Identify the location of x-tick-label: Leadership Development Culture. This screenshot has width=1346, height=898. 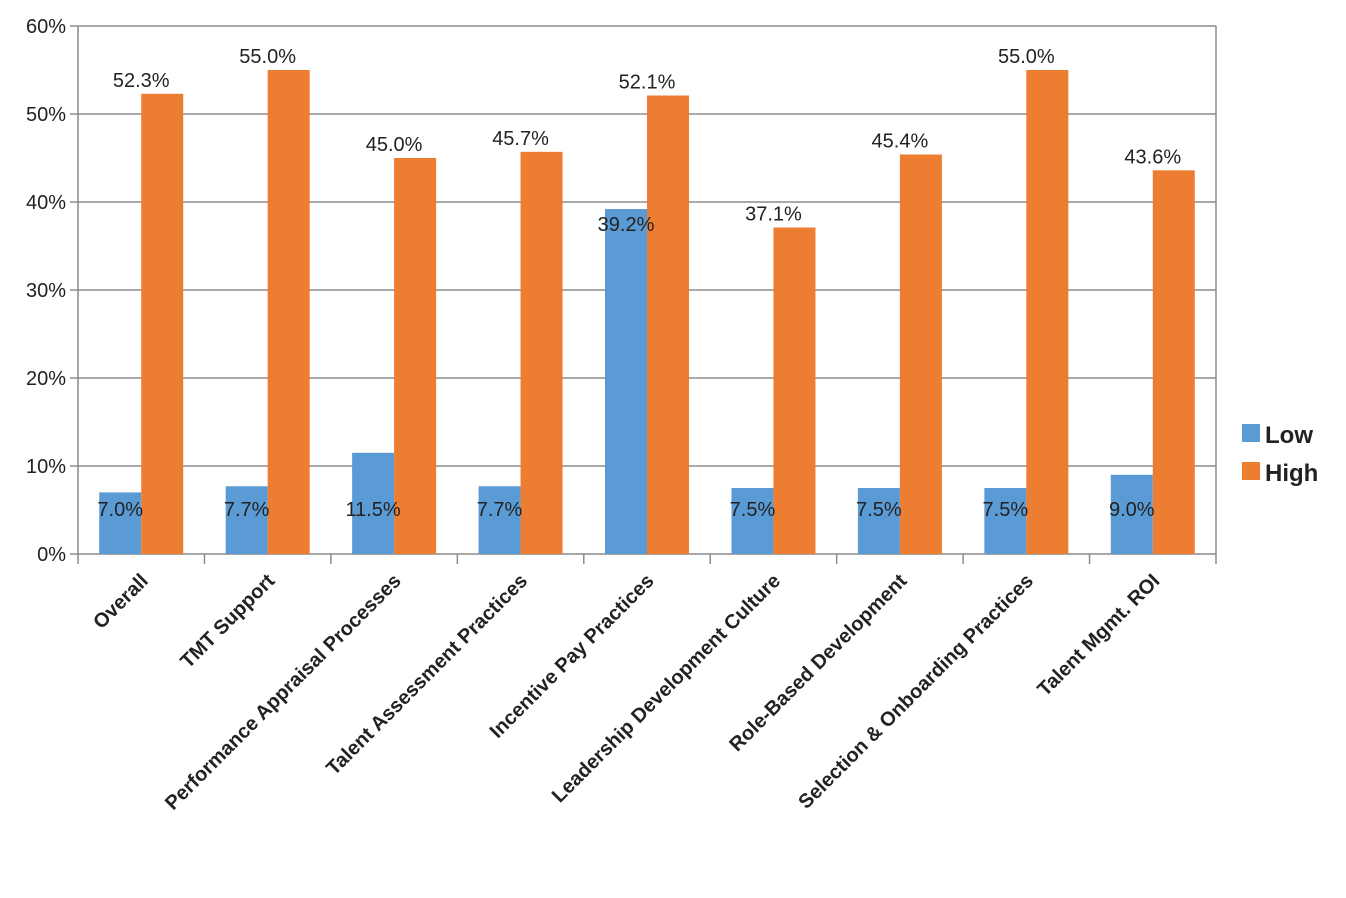
(666, 688).